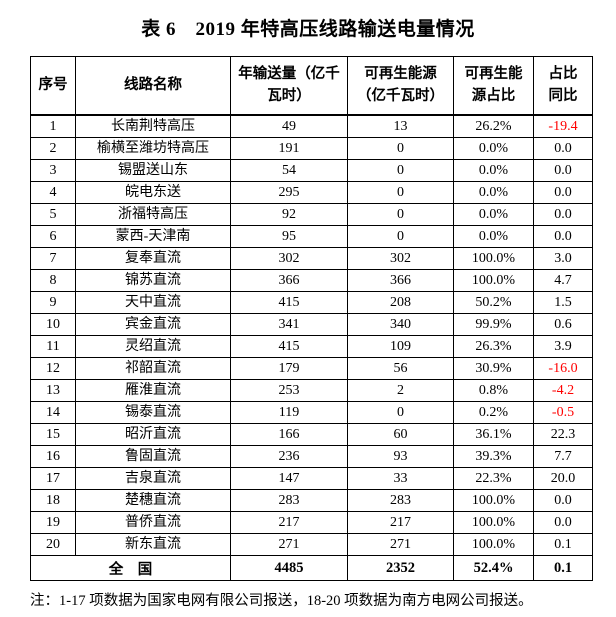 This screenshot has height=617, width=616. Describe the element at coordinates (53, 236) in the screenshot. I see `cell-serial-no: 6` at that location.